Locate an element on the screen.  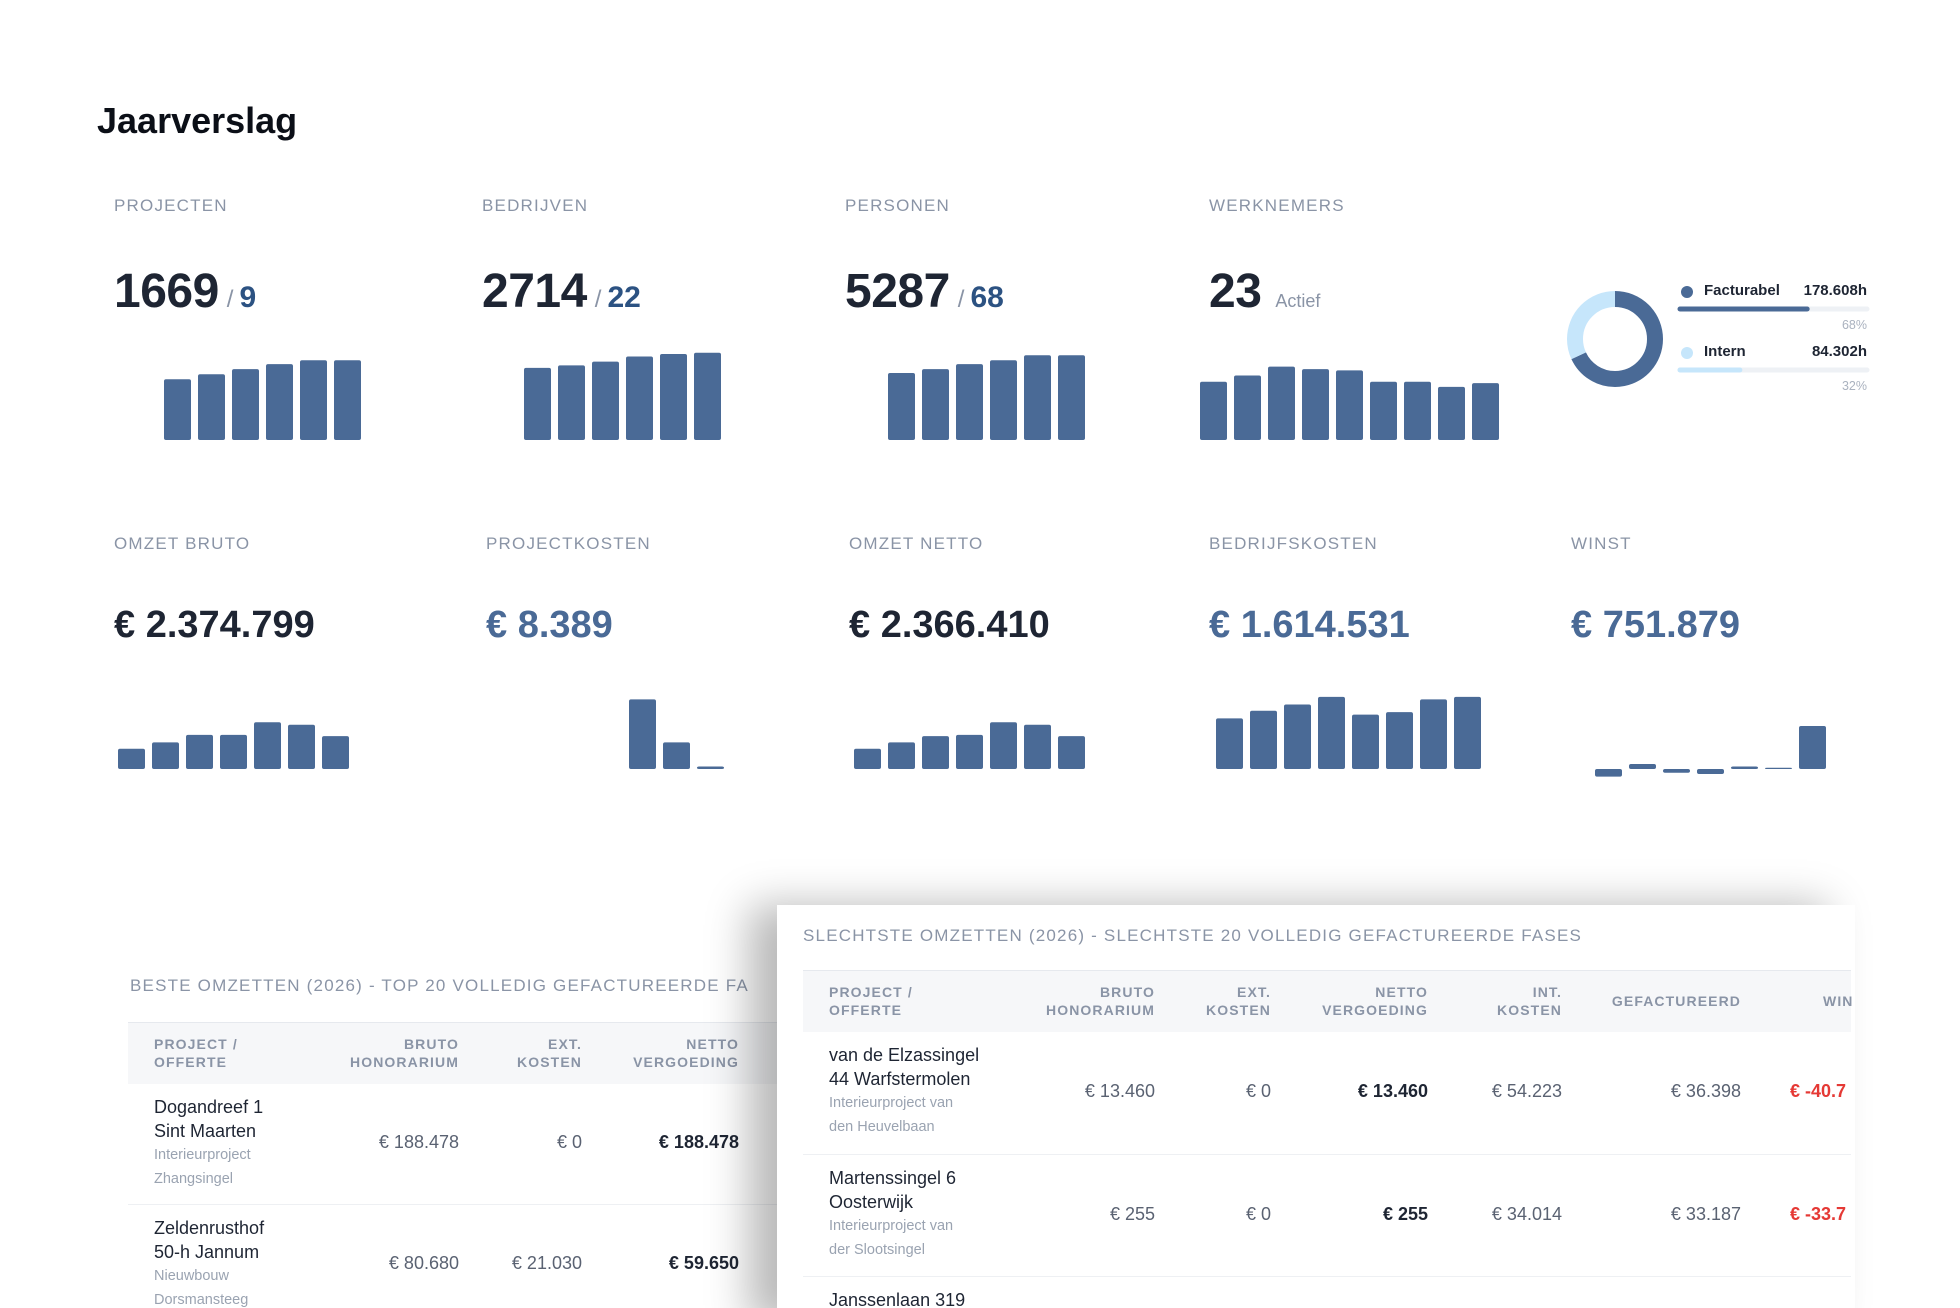
stat-value: 2714 is located at coordinates (534, 291).